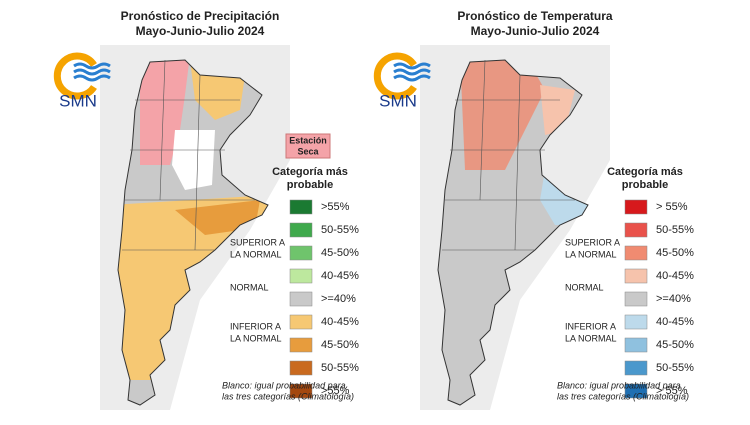 The height and width of the screenshot is (425, 750). I want to click on panel-title: Pronóstico de Precipitación, so click(200, 16).